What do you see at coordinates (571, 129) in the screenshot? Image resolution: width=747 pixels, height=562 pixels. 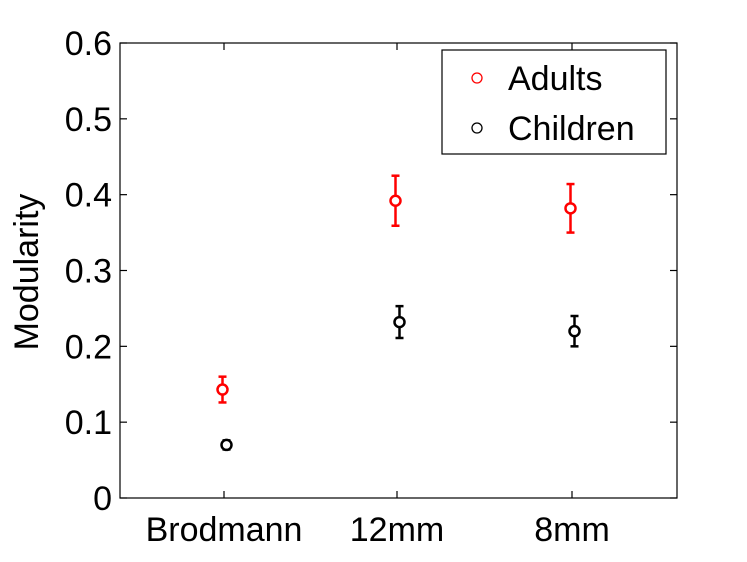 I see `legend-label: Children` at bounding box center [571, 129].